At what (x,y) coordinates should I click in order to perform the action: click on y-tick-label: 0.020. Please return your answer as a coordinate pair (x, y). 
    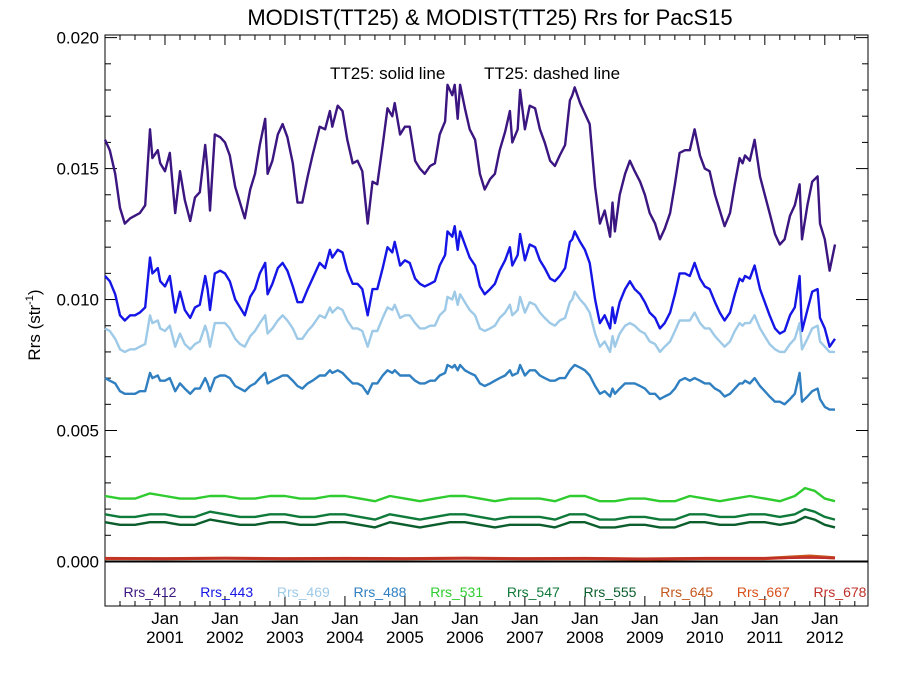
    Looking at the image, I should click on (77, 38).